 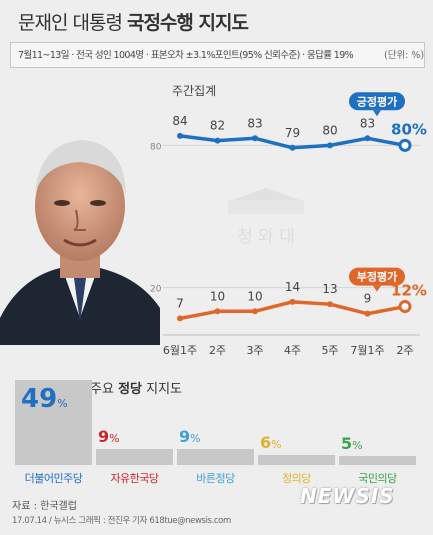 What do you see at coordinates (329, 130) in the screenshot?
I see `data-label: 80` at bounding box center [329, 130].